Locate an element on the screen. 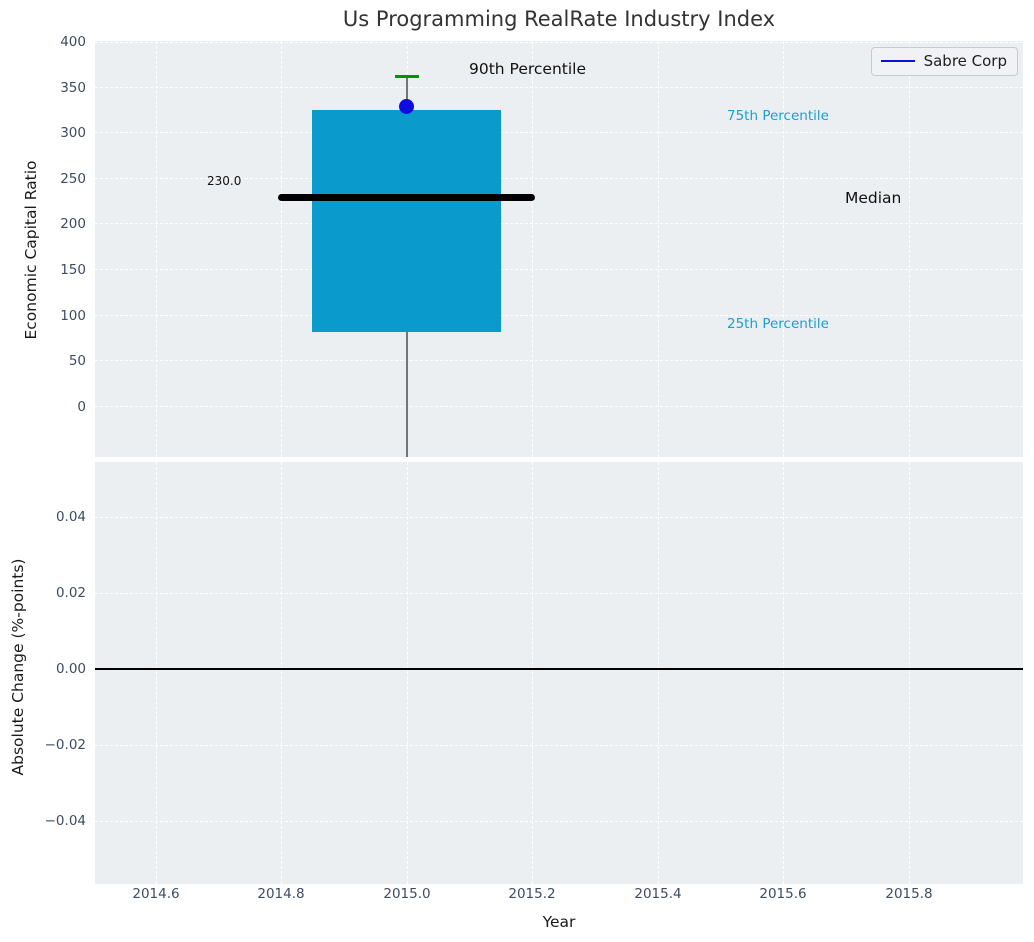 The width and height of the screenshot is (1034, 942). y-tick-label: 300 is located at coordinates (73, 133).